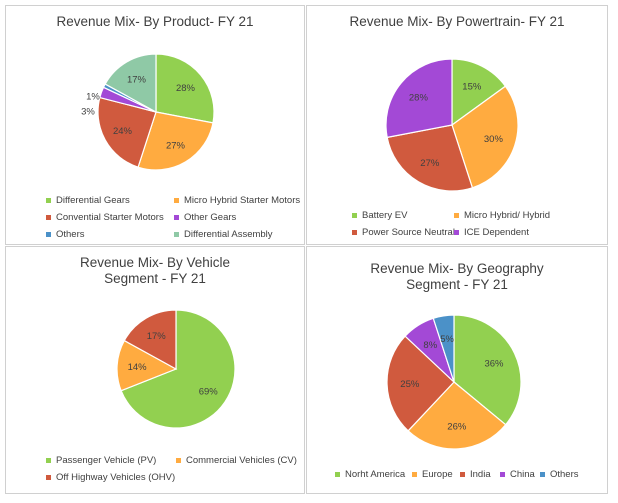 The width and height of the screenshot is (618, 503). I want to click on chart-title: Revenue Mix- By Product- FY 21, so click(155, 21).